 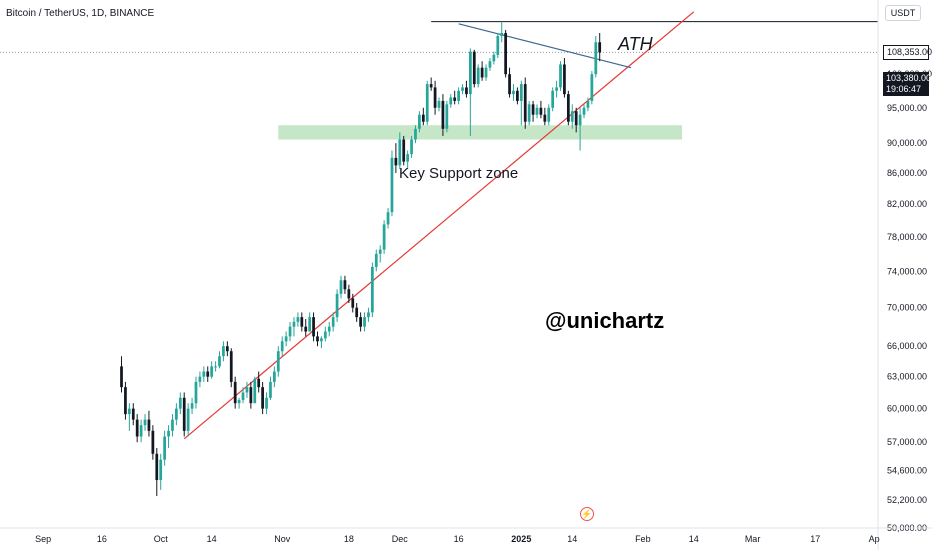 What do you see at coordinates (907, 52) in the screenshot?
I see `ath-price-tag: 108,353.00` at bounding box center [907, 52].